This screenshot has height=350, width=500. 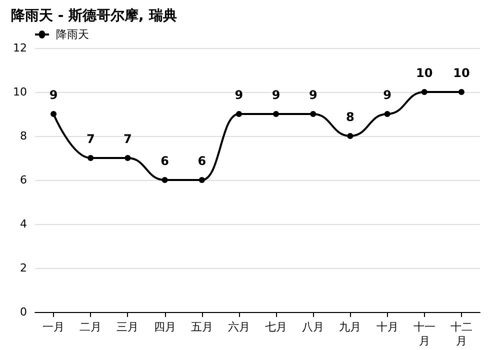 What do you see at coordinates (276, 327) in the screenshot?
I see `x-tick-label: 七月` at bounding box center [276, 327].